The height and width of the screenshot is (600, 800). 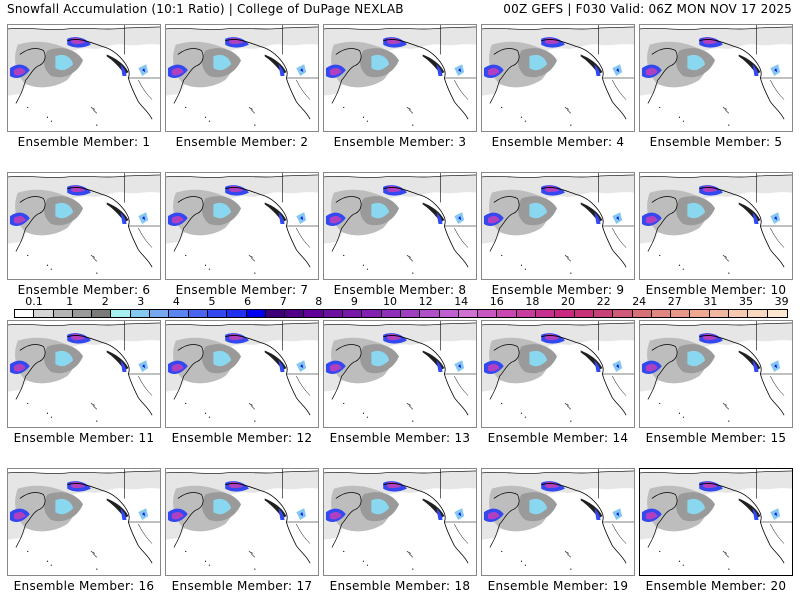 What do you see at coordinates (84, 290) in the screenshot?
I see `ensemble-panel-label: Ensemble Member: 6` at bounding box center [84, 290].